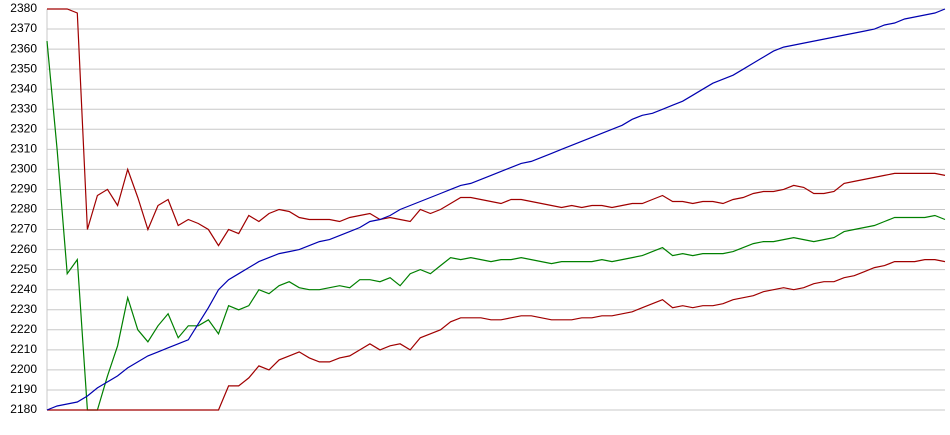 This screenshot has height=435, width=950. Describe the element at coordinates (23, 229) in the screenshot. I see `y-tick-label: 2270` at that location.